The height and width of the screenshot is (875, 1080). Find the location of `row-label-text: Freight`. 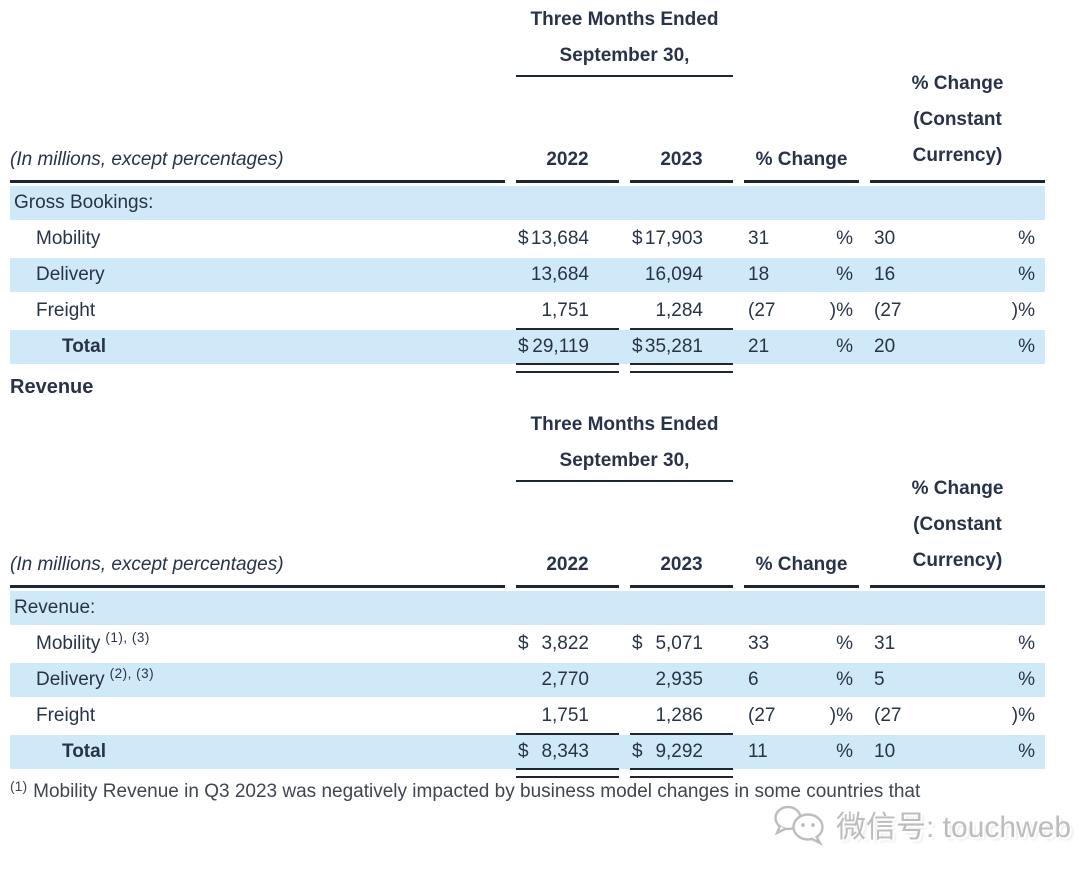

row-label-text: Freight is located at coordinates (66, 715).